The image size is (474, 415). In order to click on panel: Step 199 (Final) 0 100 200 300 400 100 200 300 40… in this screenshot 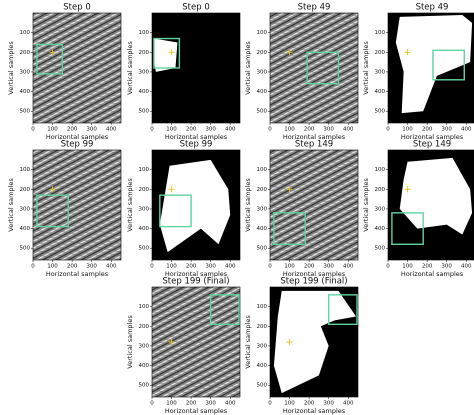, I will do `click(183, 346)`.